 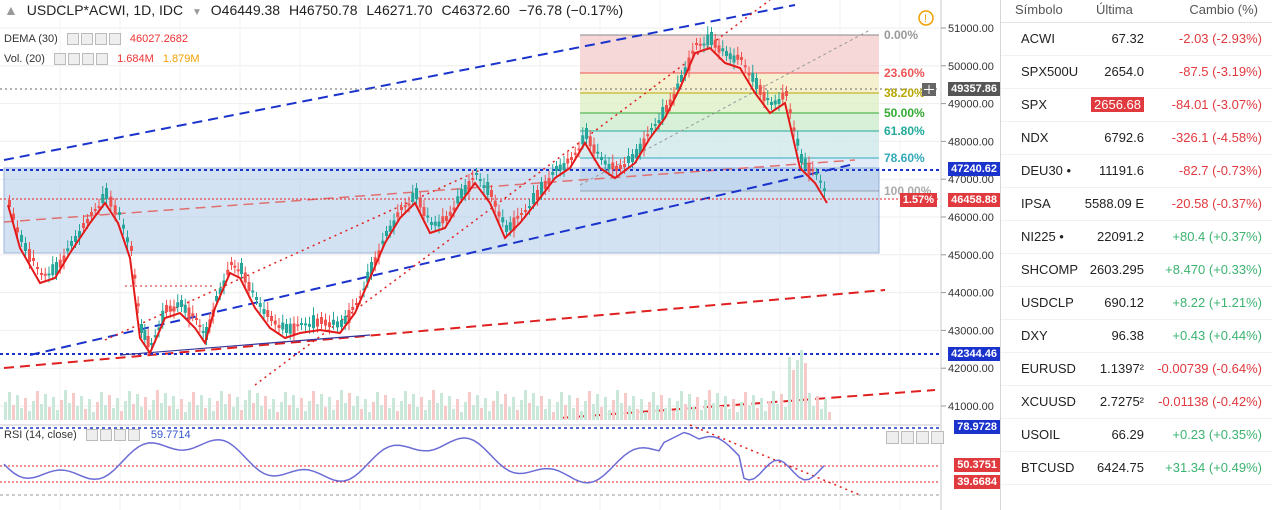 What do you see at coordinates (1136, 171) in the screenshot?
I see `watchlist-row: DEU30 • 11191.6 -82.7 (-0.73%)` at bounding box center [1136, 171].